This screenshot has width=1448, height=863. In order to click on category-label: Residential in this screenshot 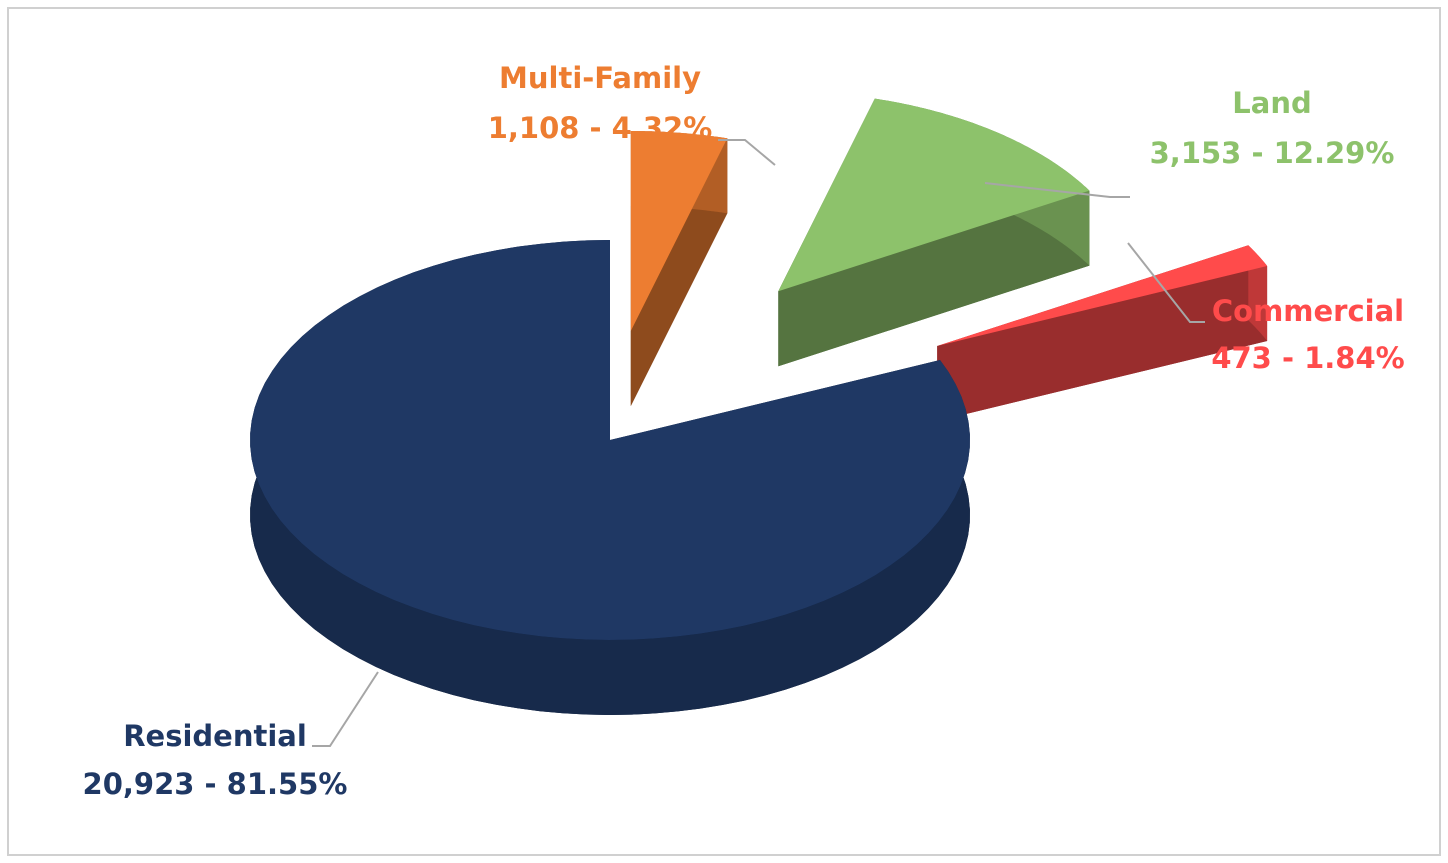, I will do `click(215, 736)`.